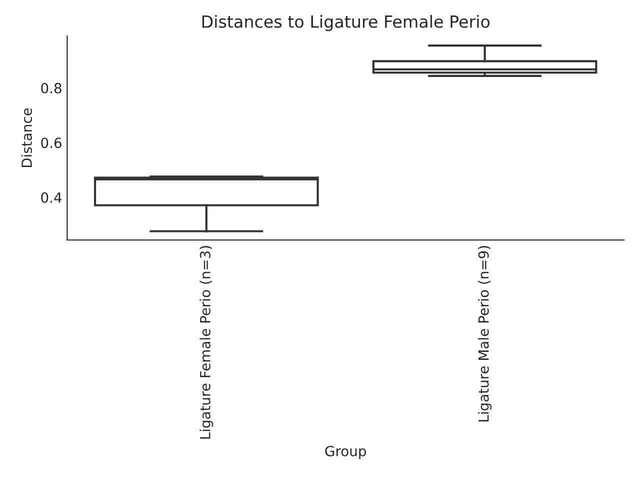 The width and height of the screenshot is (640, 480). I want to click on y-axis-title: Distance, so click(26, 137).